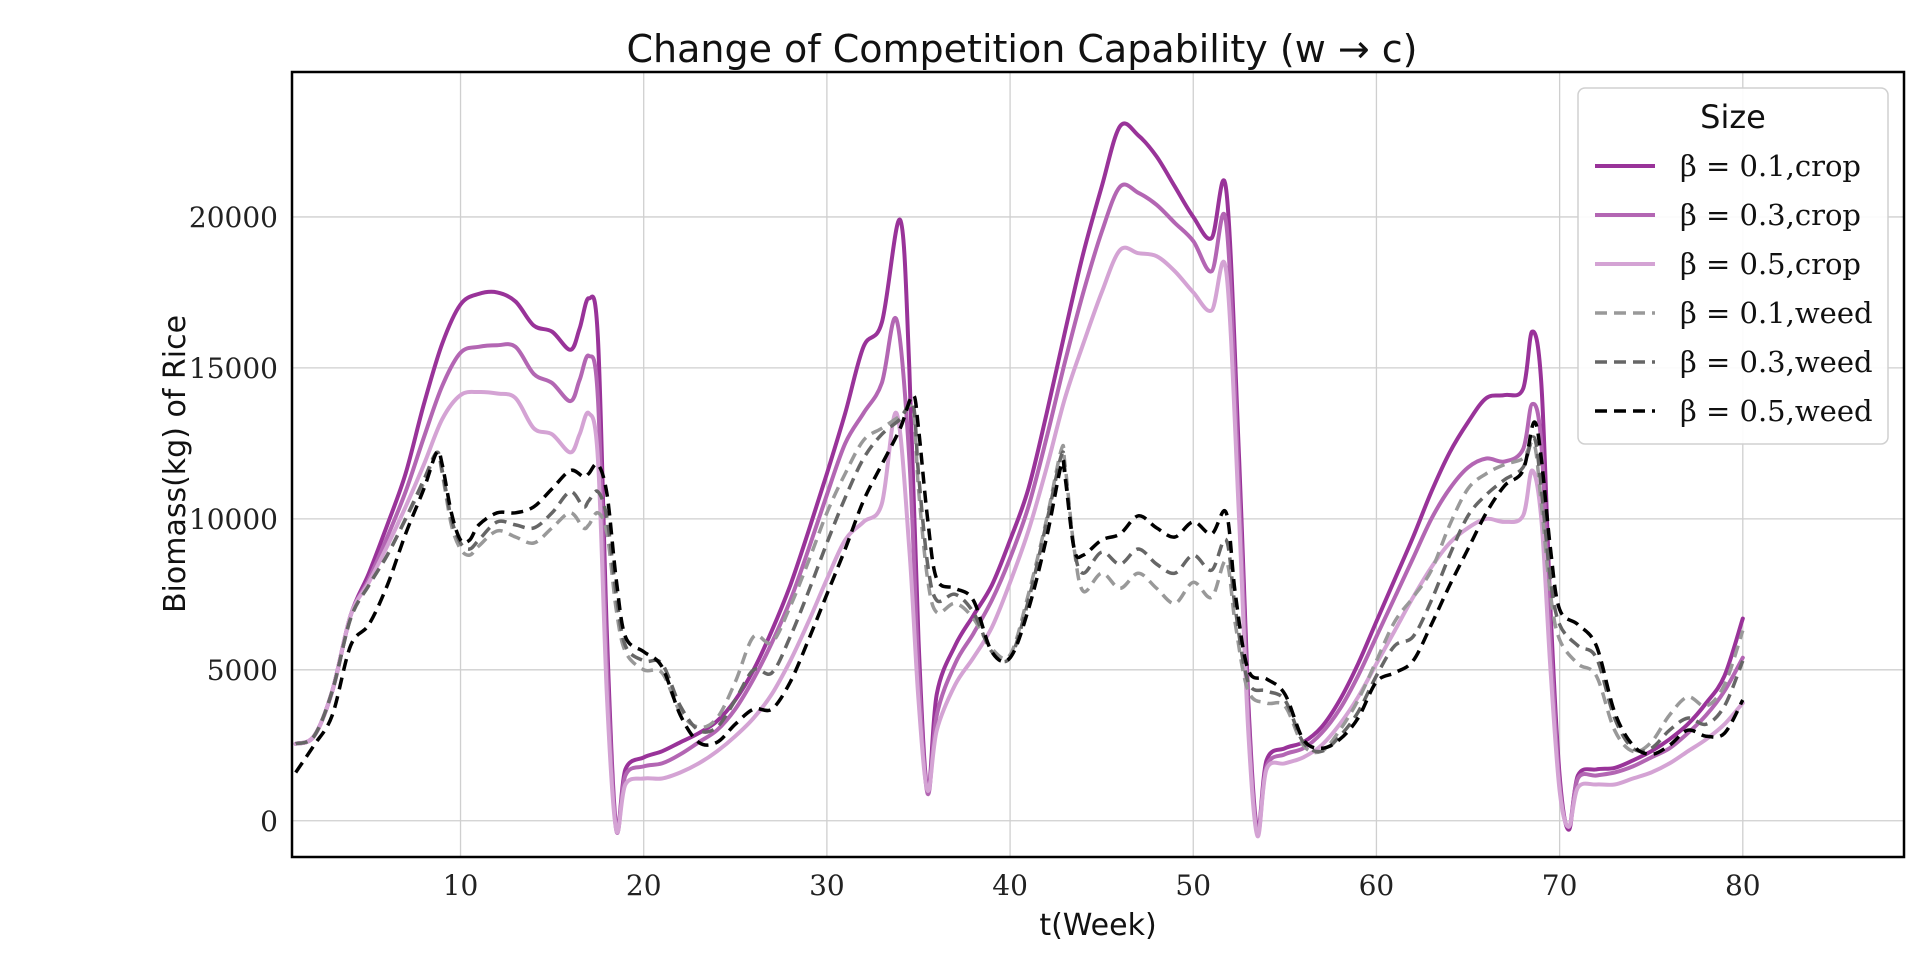  What do you see at coordinates (1770, 264) in the screenshot?
I see `legend-label: β = 0.5,crop` at bounding box center [1770, 264].